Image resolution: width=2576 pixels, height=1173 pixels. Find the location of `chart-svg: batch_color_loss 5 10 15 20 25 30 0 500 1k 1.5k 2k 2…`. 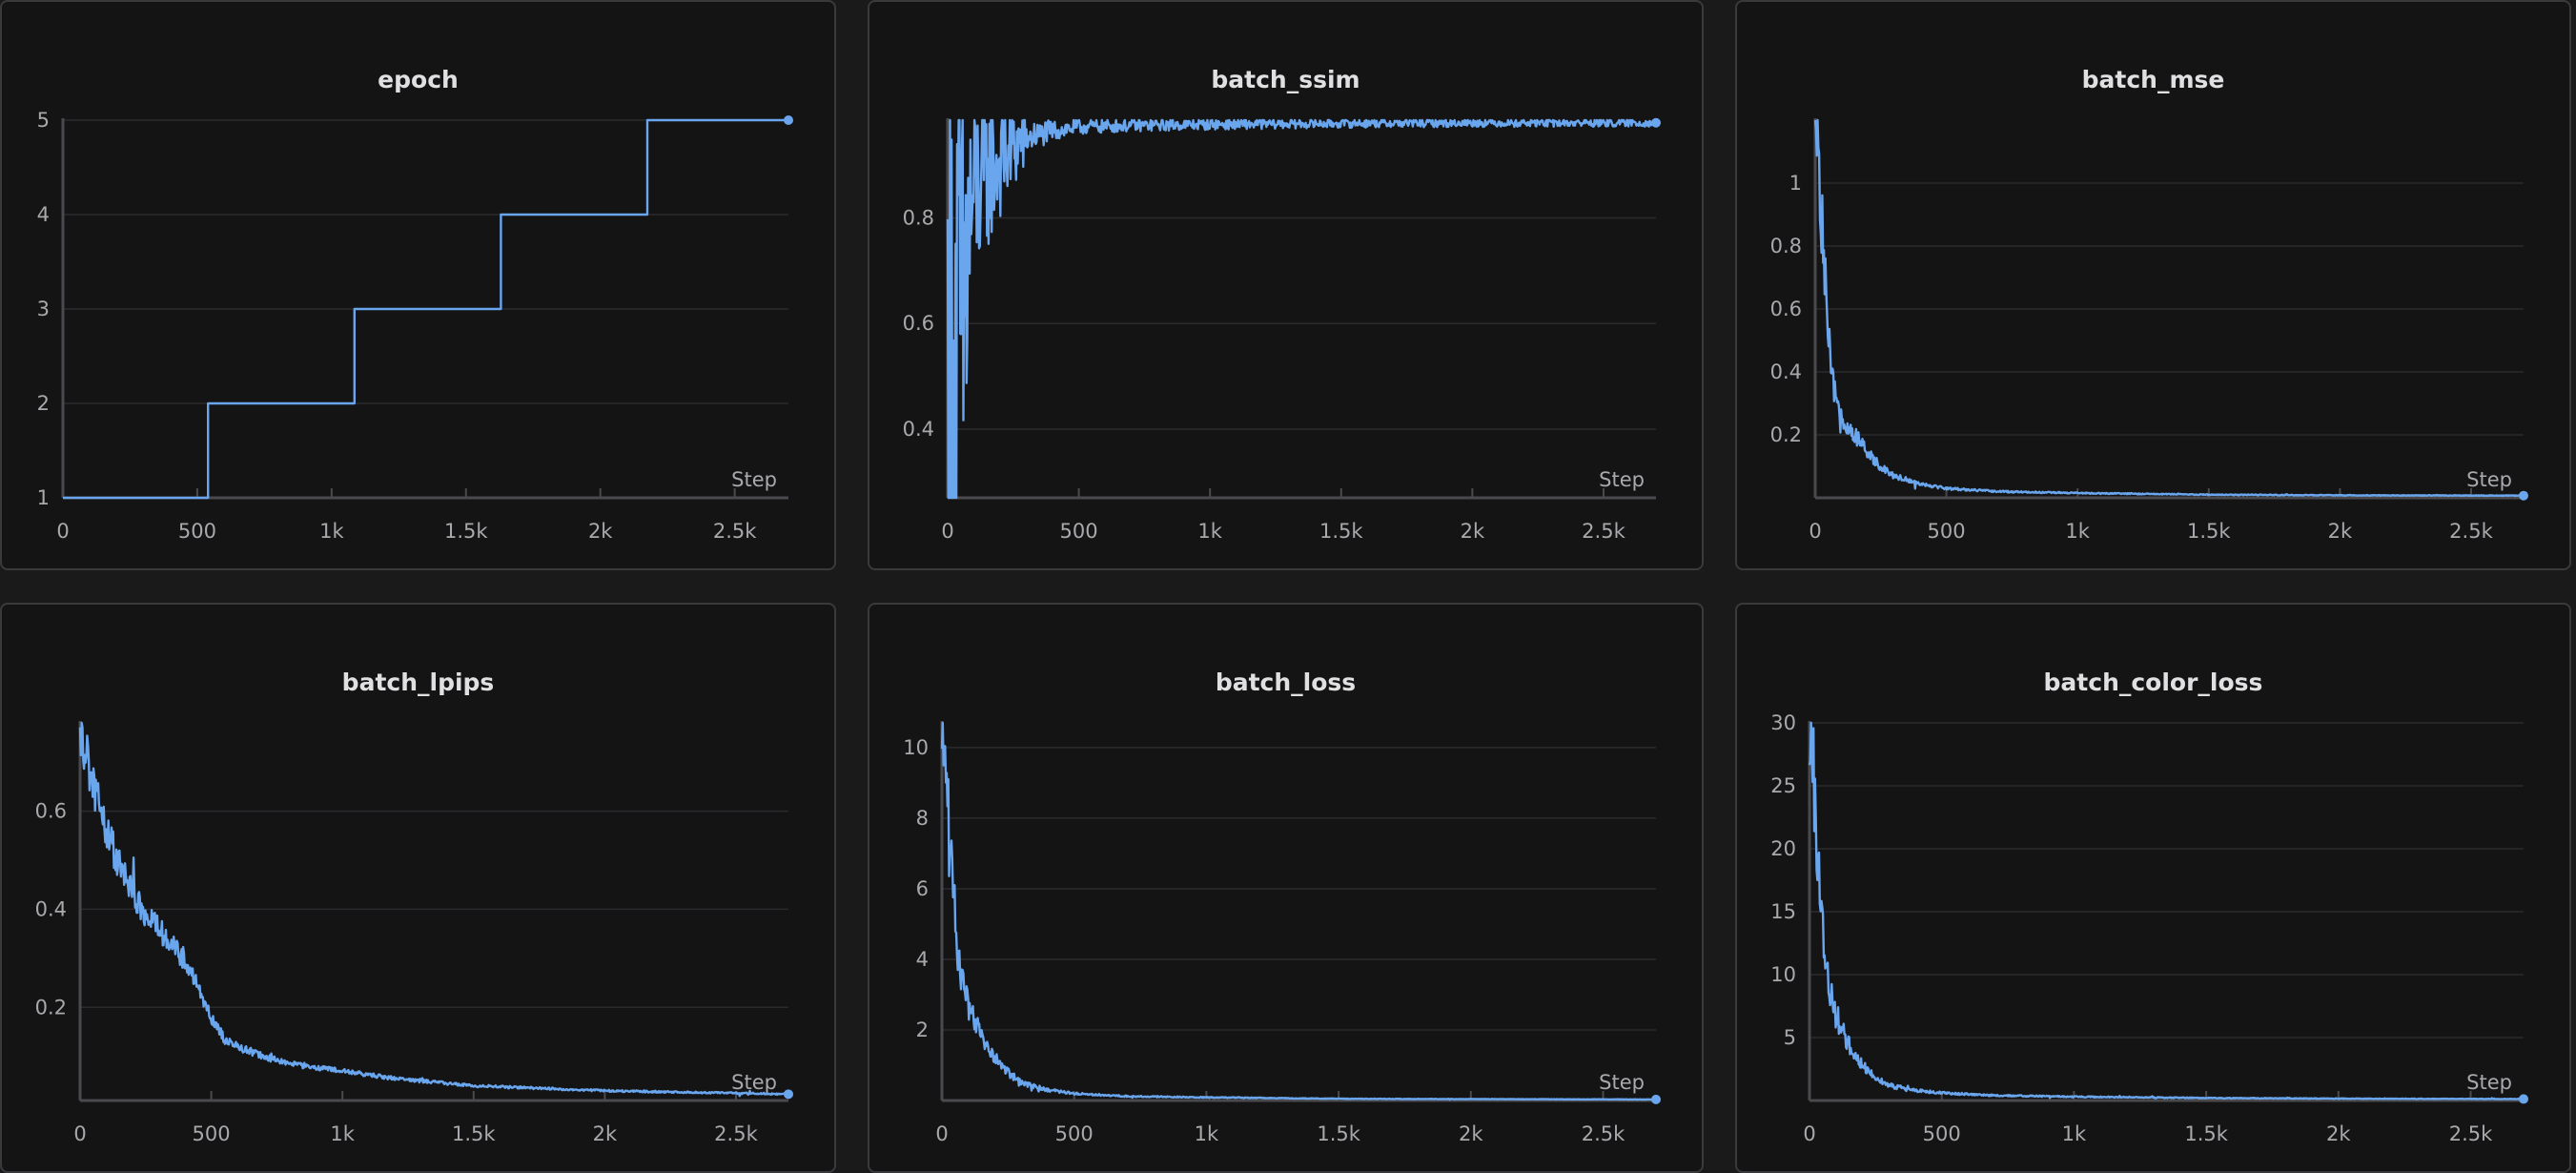

chart-svg: batch_color_loss 5 10 15 20 25 30 0 500 1k 1.5k 2k 2… is located at coordinates (2149, 907).